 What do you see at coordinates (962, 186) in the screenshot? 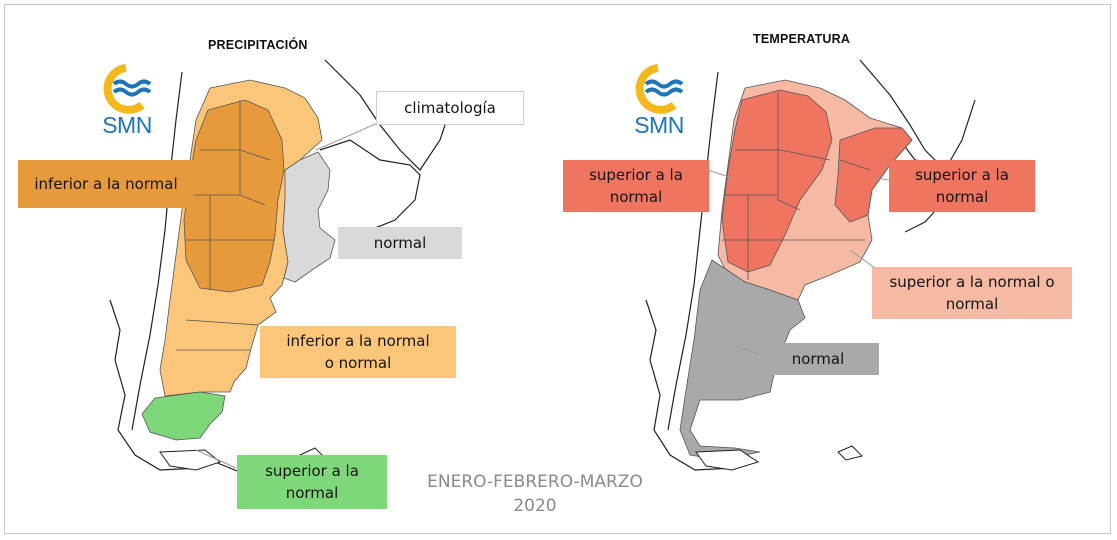
I see `label-superior-right: superior a la normal` at bounding box center [962, 186].